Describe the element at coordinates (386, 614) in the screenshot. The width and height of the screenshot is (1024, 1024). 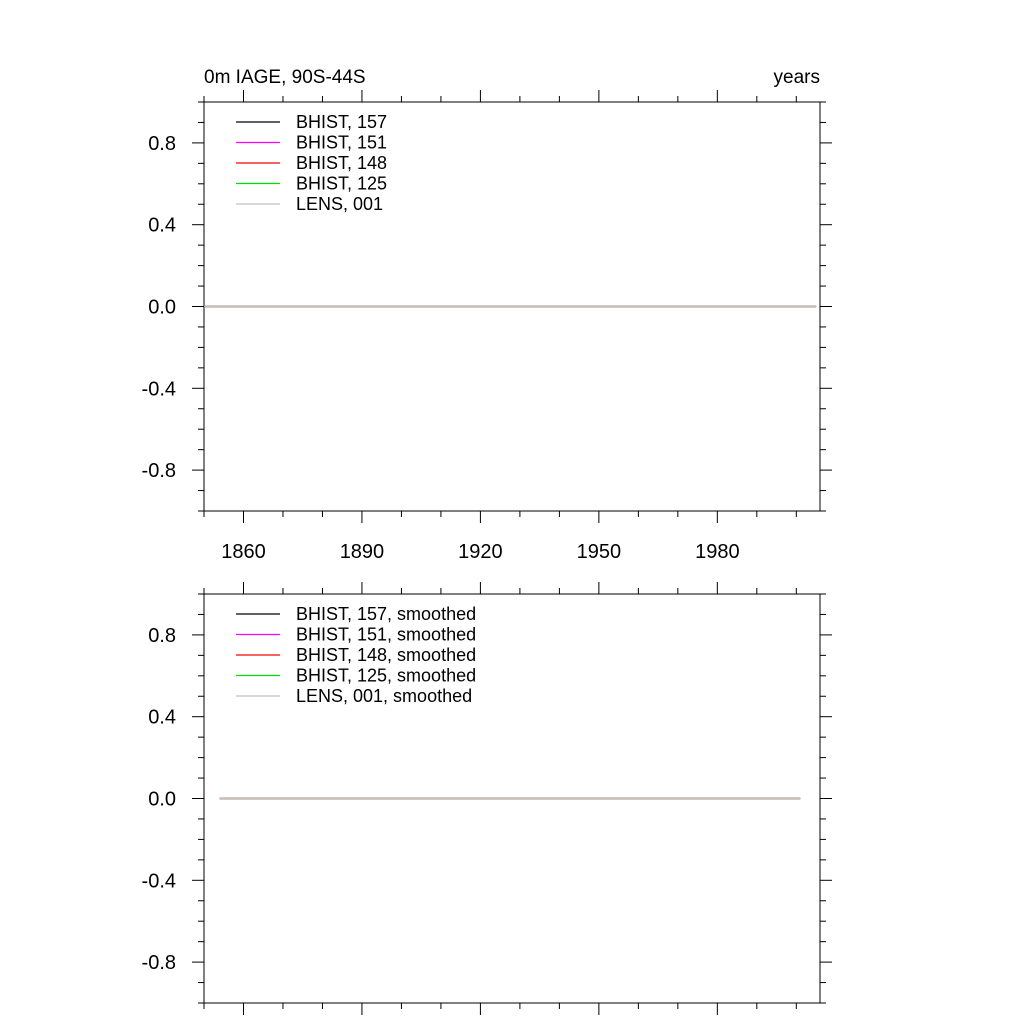
I see `legend-label: BHIST, 157, smoothed` at that location.